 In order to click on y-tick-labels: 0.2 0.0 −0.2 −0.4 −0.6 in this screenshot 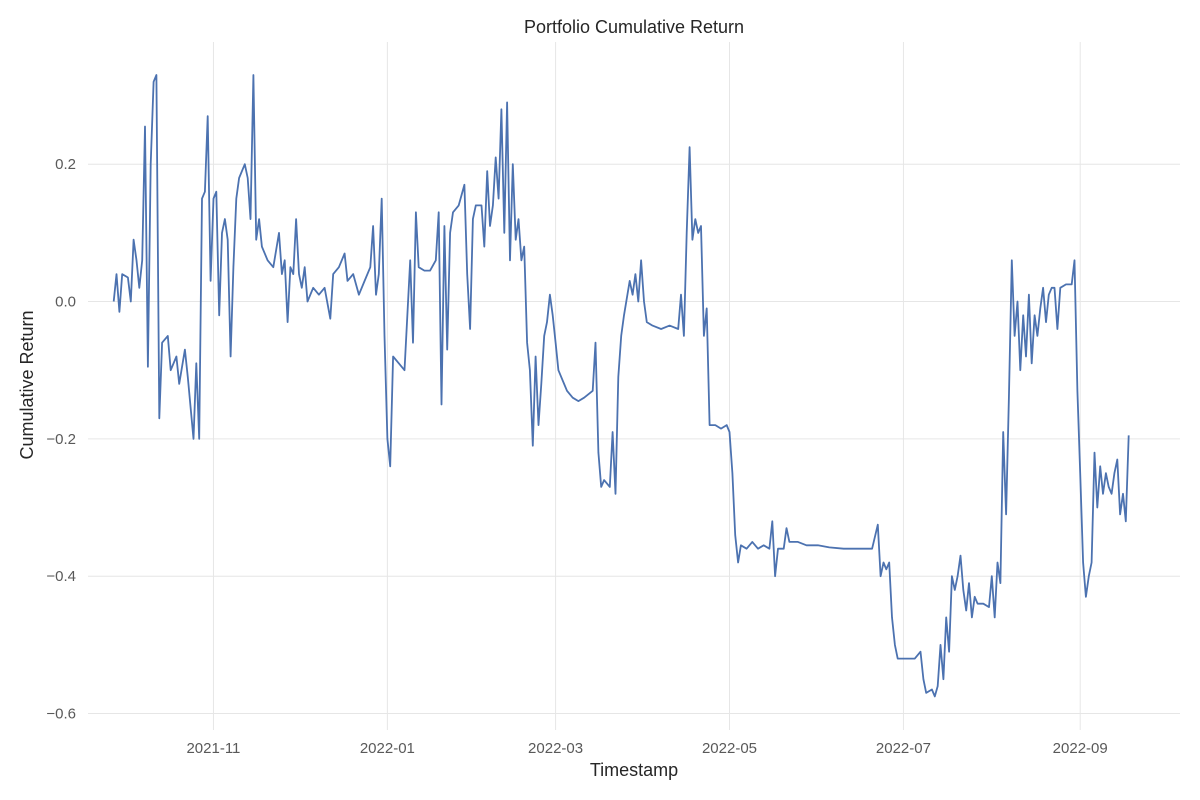, I will do `click(61, 439)`.